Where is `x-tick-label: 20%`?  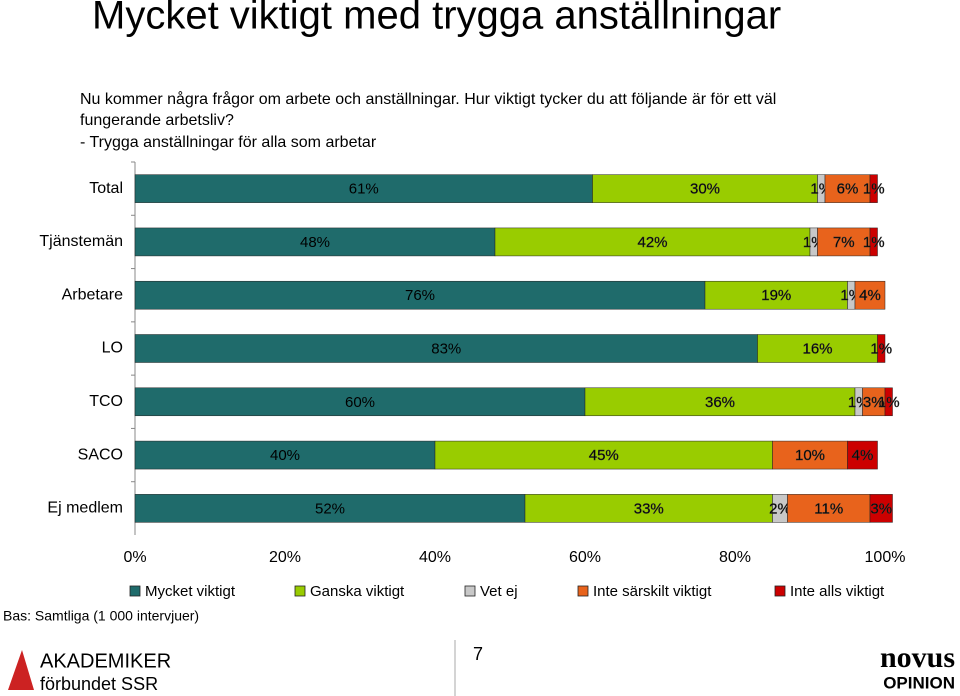
x-tick-label: 20% is located at coordinates (285, 557).